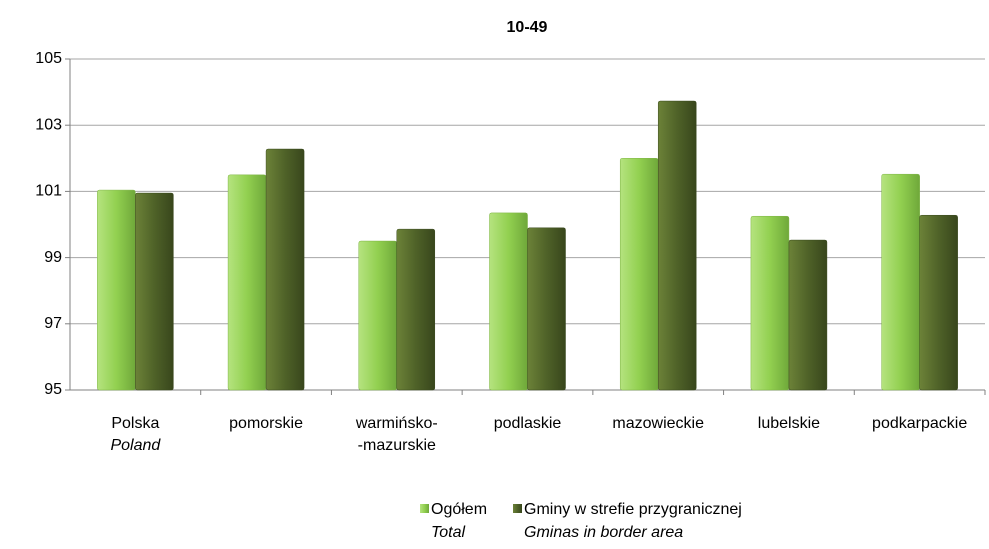 This screenshot has width=989, height=549. I want to click on x-tick-label: pomorskie, so click(266, 423).